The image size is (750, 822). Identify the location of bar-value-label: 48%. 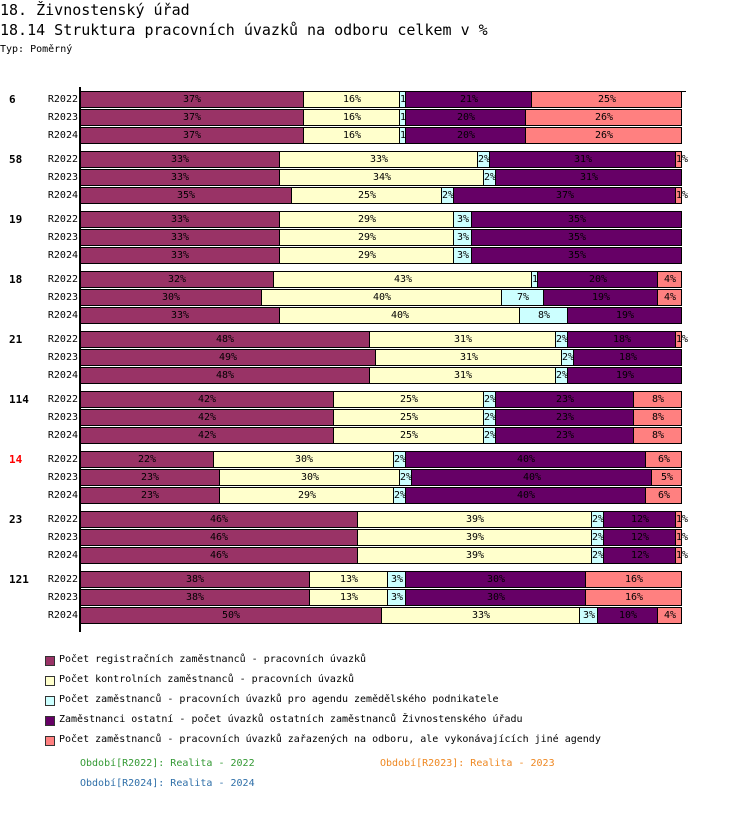
(225, 339).